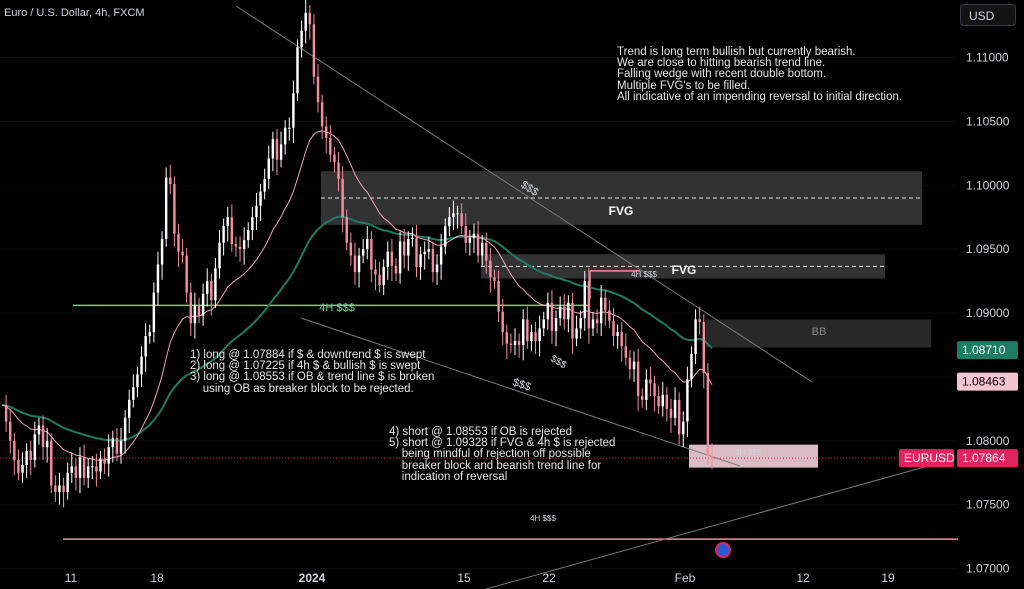  What do you see at coordinates (722, 74) in the screenshot?
I see `summary-line-3: Falling wedge with recent double bottom.` at bounding box center [722, 74].